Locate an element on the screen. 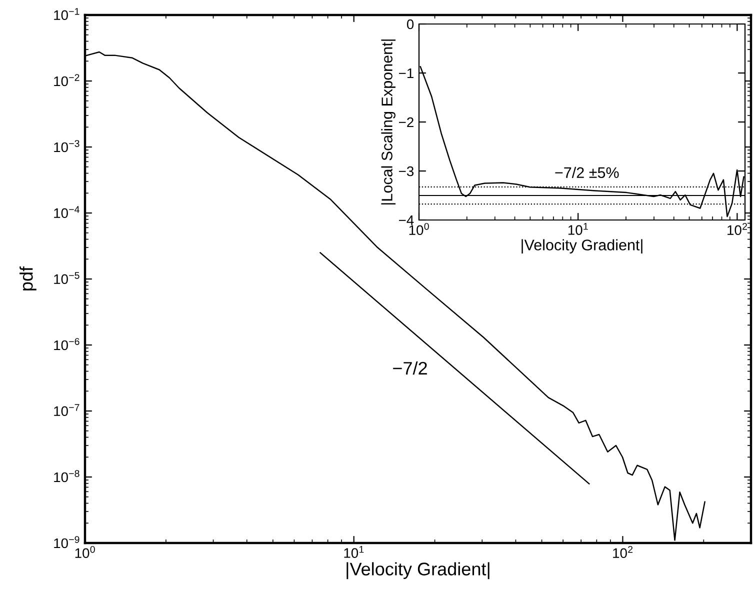 The image size is (754, 601). y-tick-label: 10$^{−8}$ is located at coordinates (67, 476).